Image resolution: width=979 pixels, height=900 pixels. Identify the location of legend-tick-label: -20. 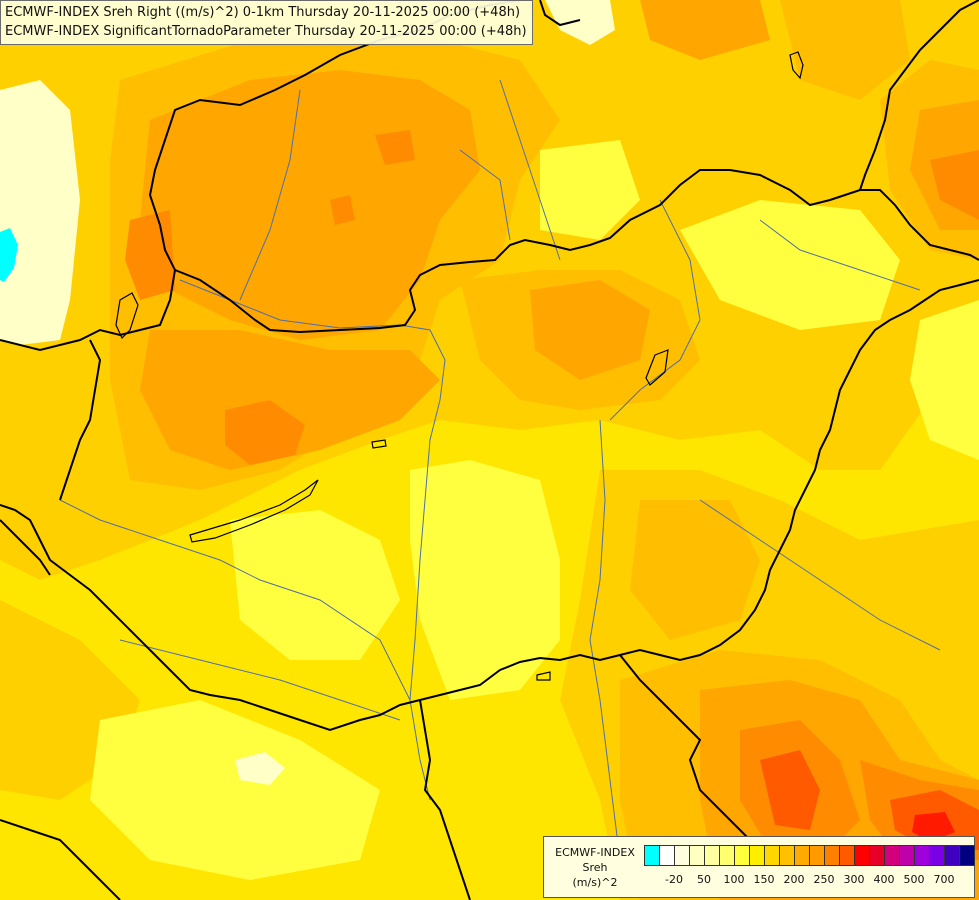
(674, 879).